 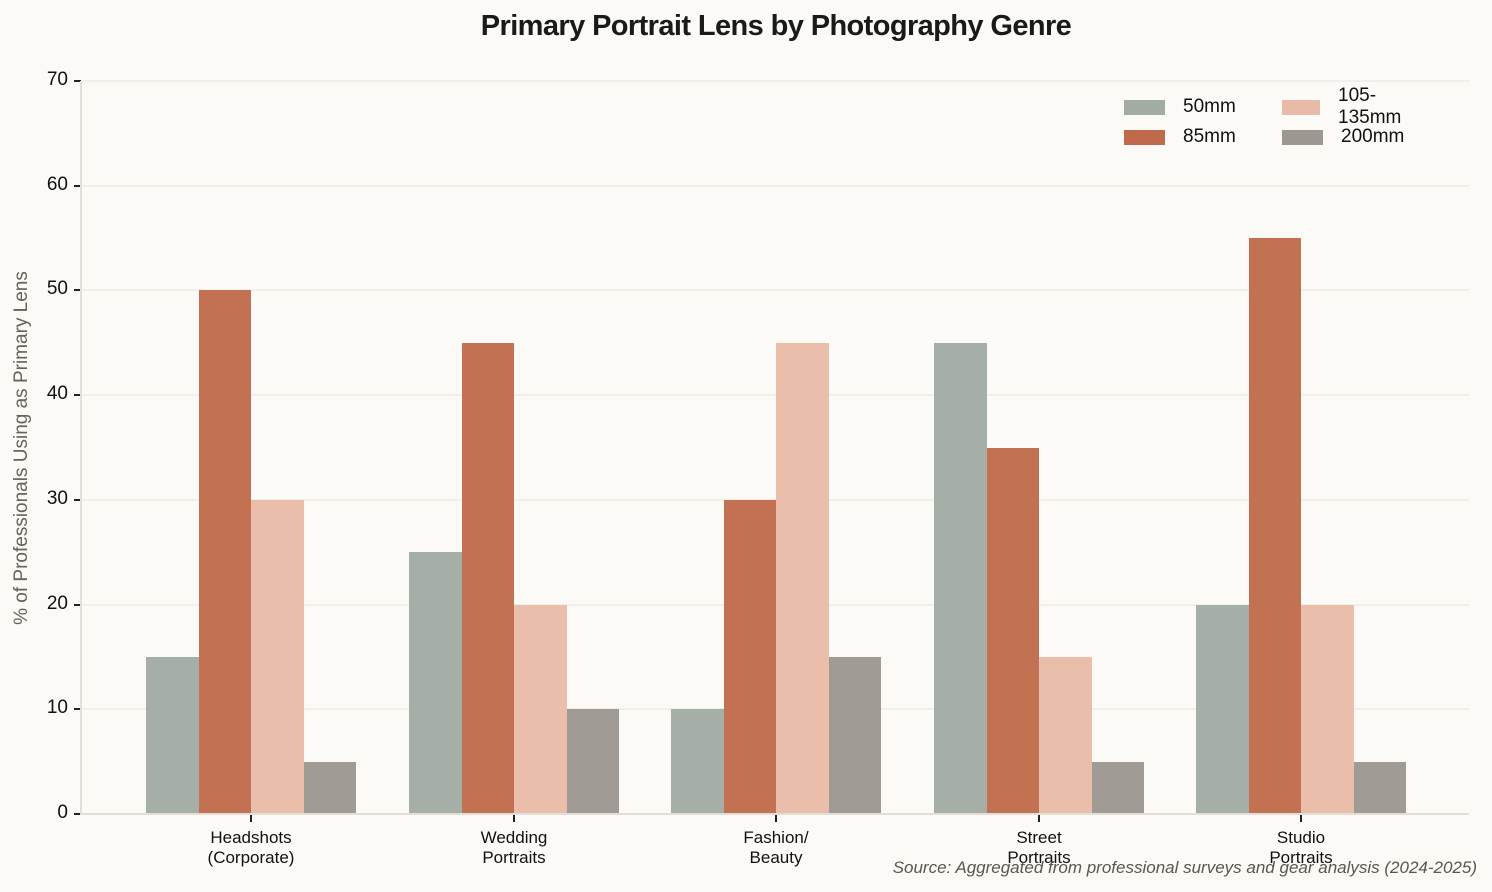 What do you see at coordinates (776, 857) in the screenshot?
I see `x-tick-label-line2: Beauty` at bounding box center [776, 857].